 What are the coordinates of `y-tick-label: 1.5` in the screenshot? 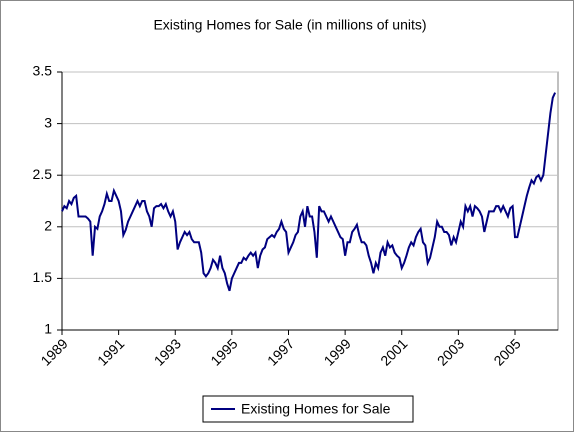 It's located at (43, 277).